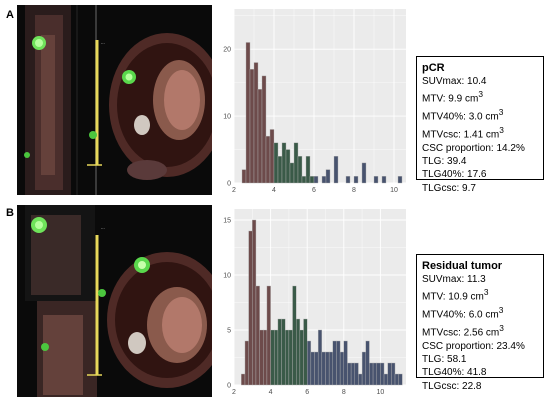  I want to click on y-tick-label: 5, so click(229, 331).